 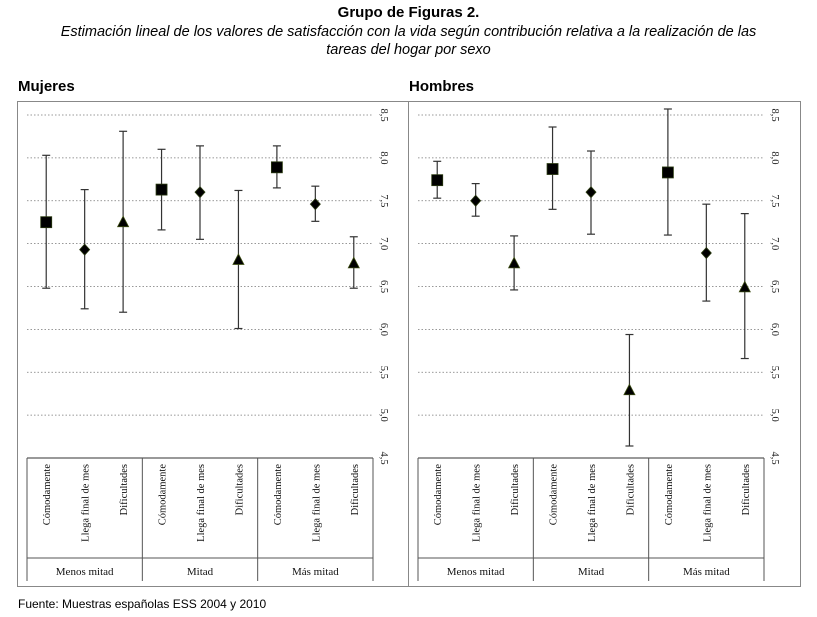 What do you see at coordinates (442, 86) in the screenshot?
I see `panel-label-hombres: Hombres` at bounding box center [442, 86].